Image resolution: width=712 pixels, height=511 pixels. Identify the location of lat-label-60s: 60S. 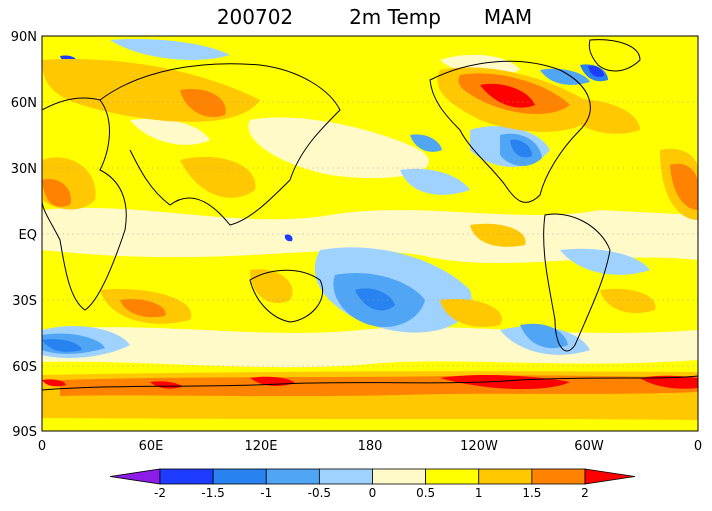
(24, 367).